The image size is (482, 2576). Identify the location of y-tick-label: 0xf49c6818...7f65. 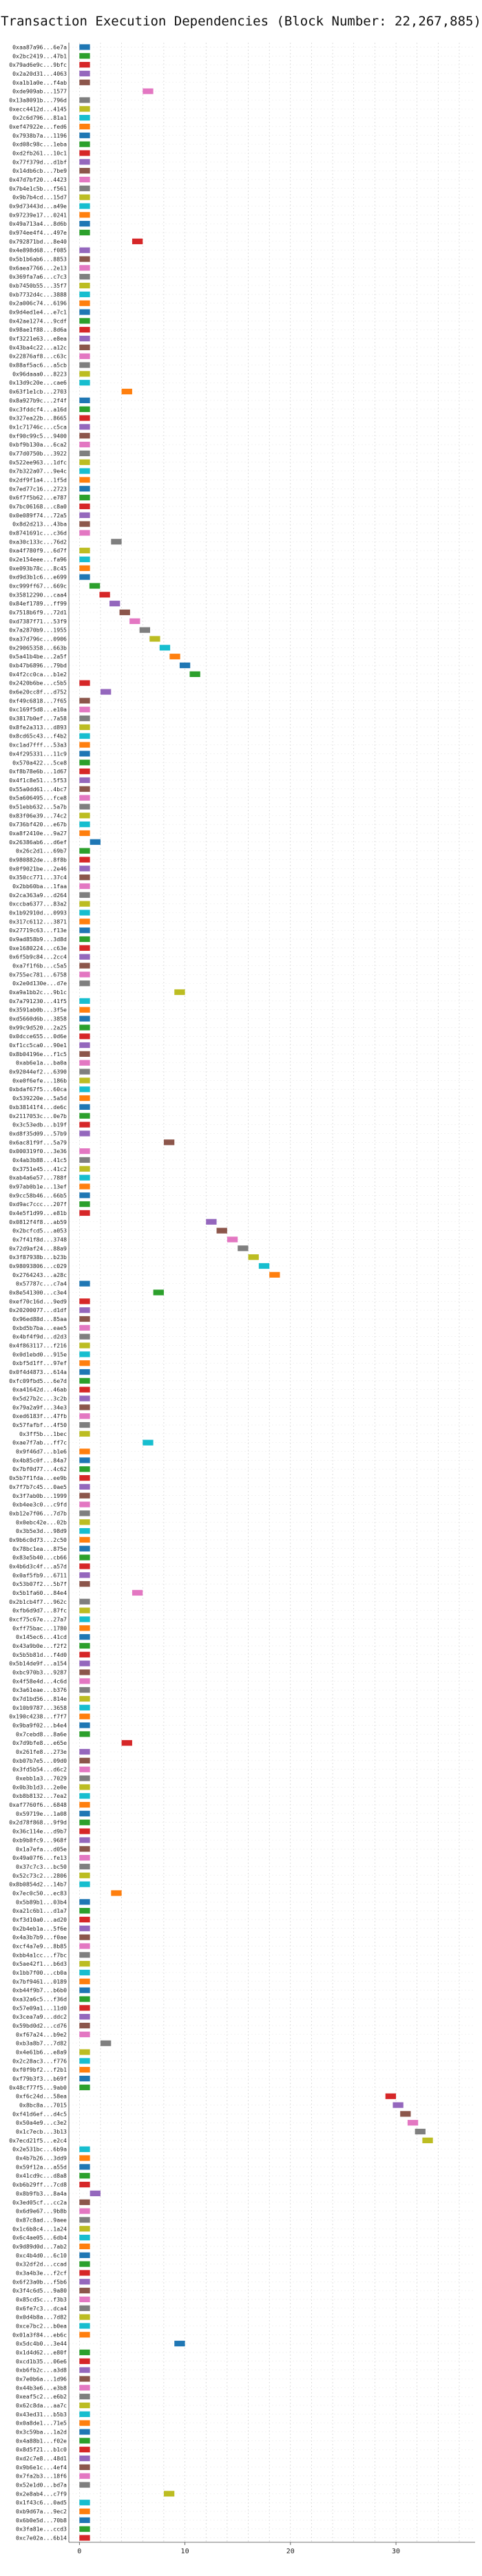
(38, 700).